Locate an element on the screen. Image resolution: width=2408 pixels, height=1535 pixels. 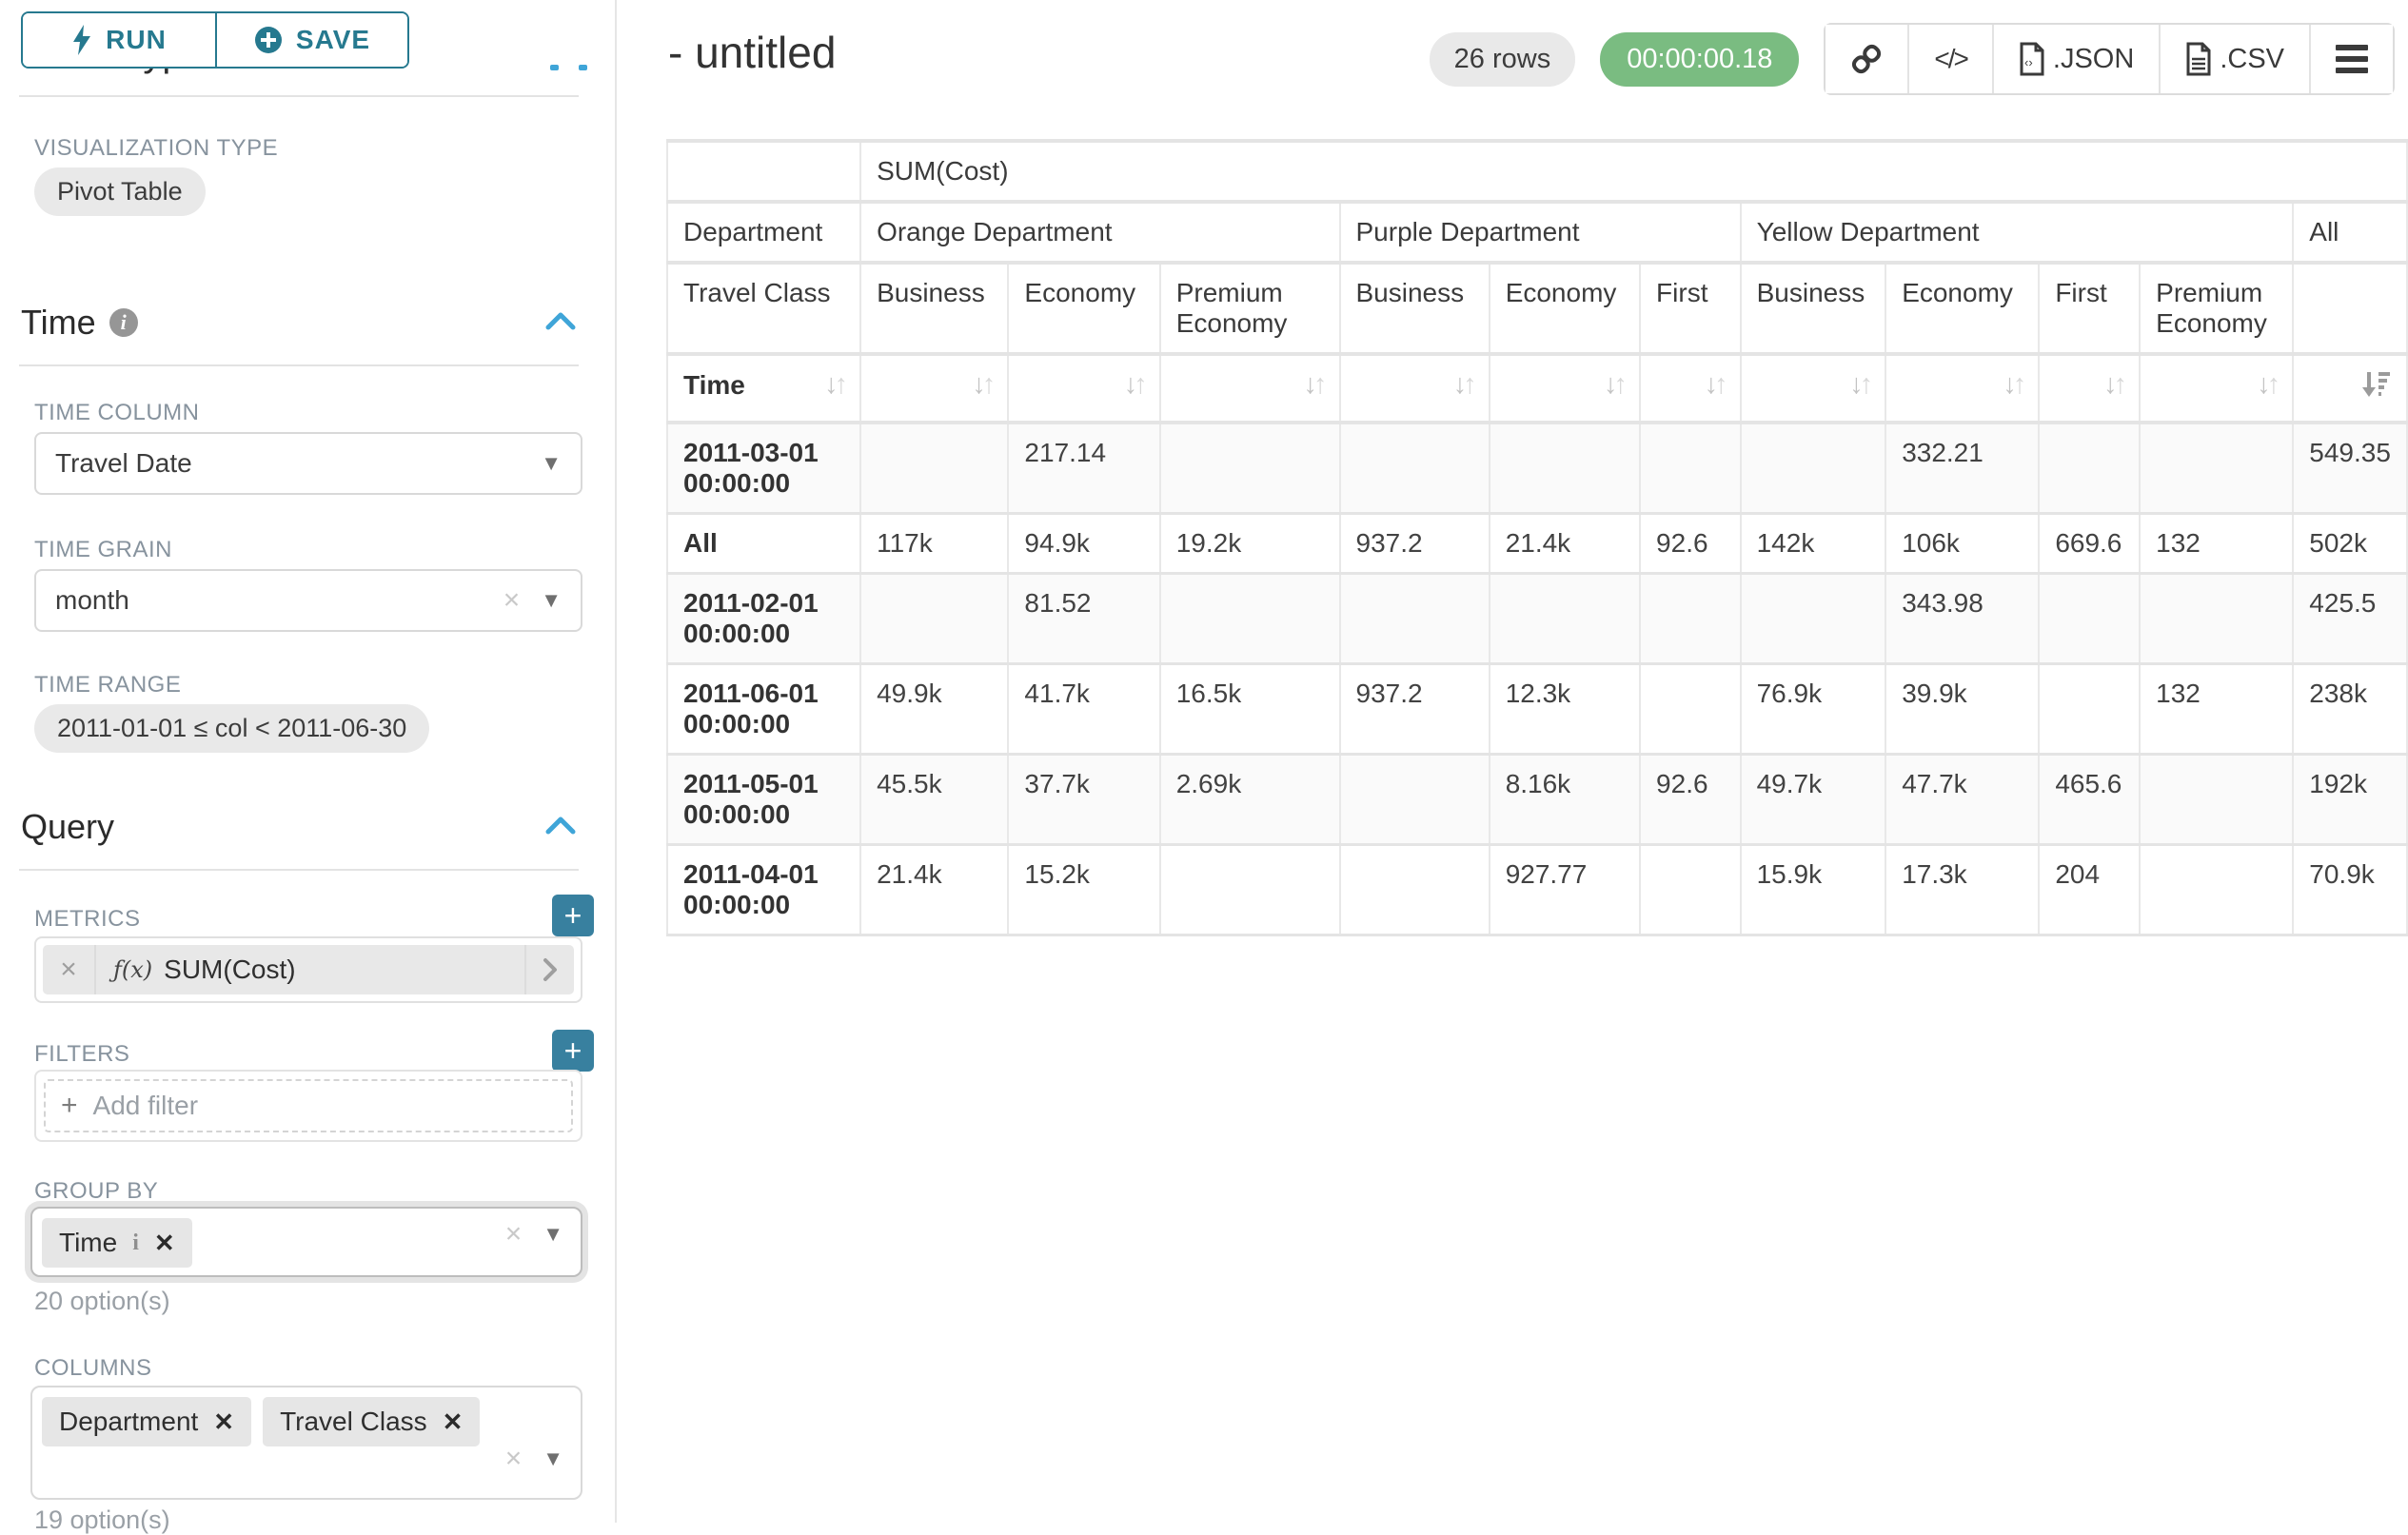
pivot-cell: 15.9k is located at coordinates (1813, 889).